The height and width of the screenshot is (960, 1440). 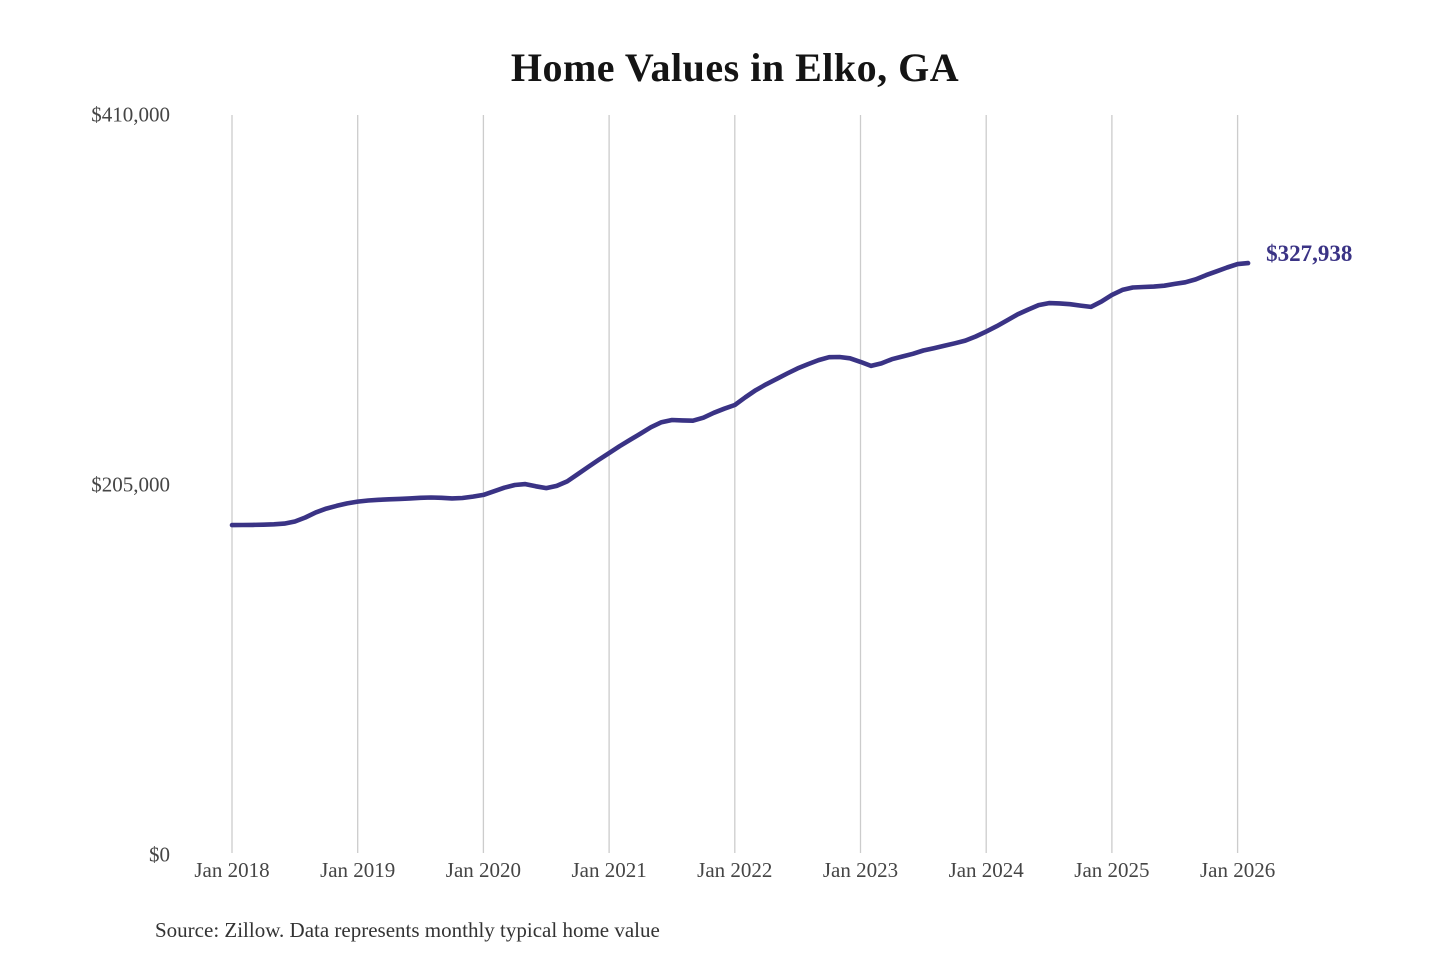 I want to click on y-axis-tick-label: $410,000, so click(x=130, y=114).